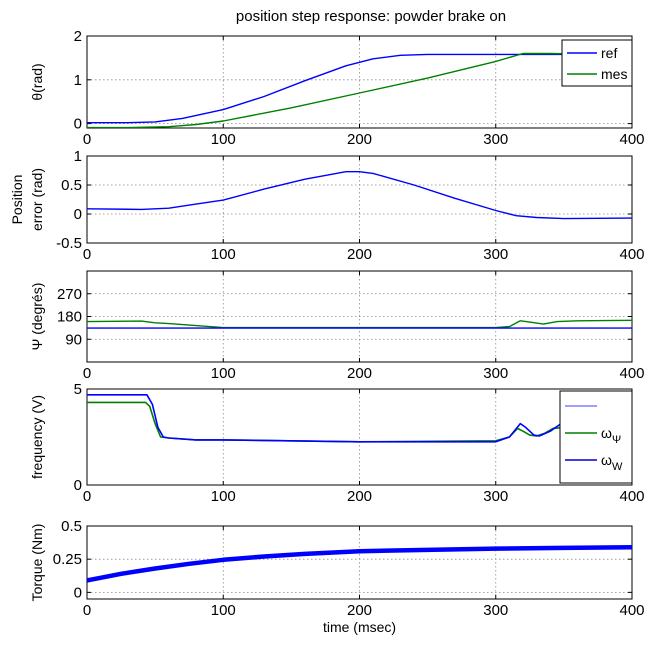  Describe the element at coordinates (609, 53) in the screenshot. I see `legend-label: ref` at that location.